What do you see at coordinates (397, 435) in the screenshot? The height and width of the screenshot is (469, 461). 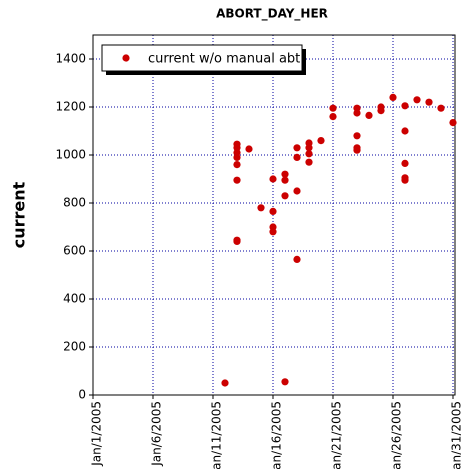 I see `x-tick-label: Jan/26/2005` at bounding box center [397, 435].